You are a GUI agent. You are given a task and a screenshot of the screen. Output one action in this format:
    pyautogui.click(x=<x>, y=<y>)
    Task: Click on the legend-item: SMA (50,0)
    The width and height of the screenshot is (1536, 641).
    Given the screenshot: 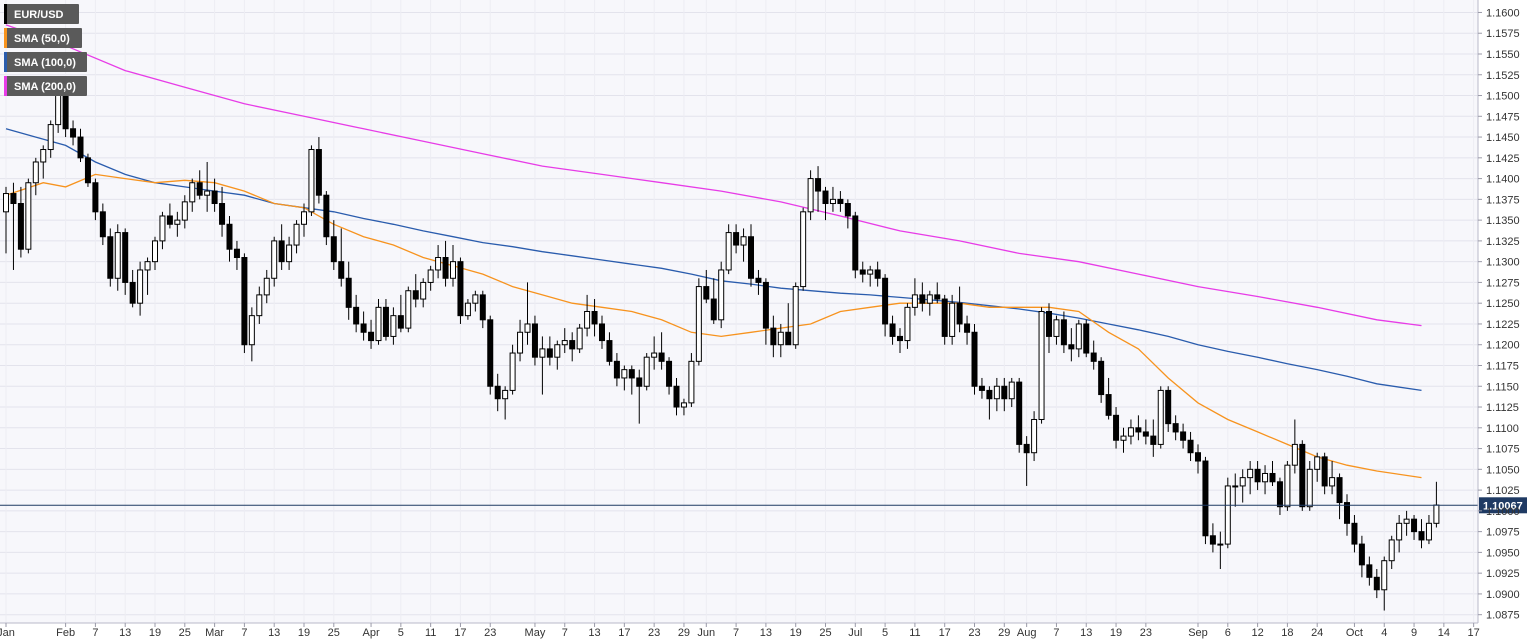 What is the action you would take?
    pyautogui.click(x=43, y=38)
    